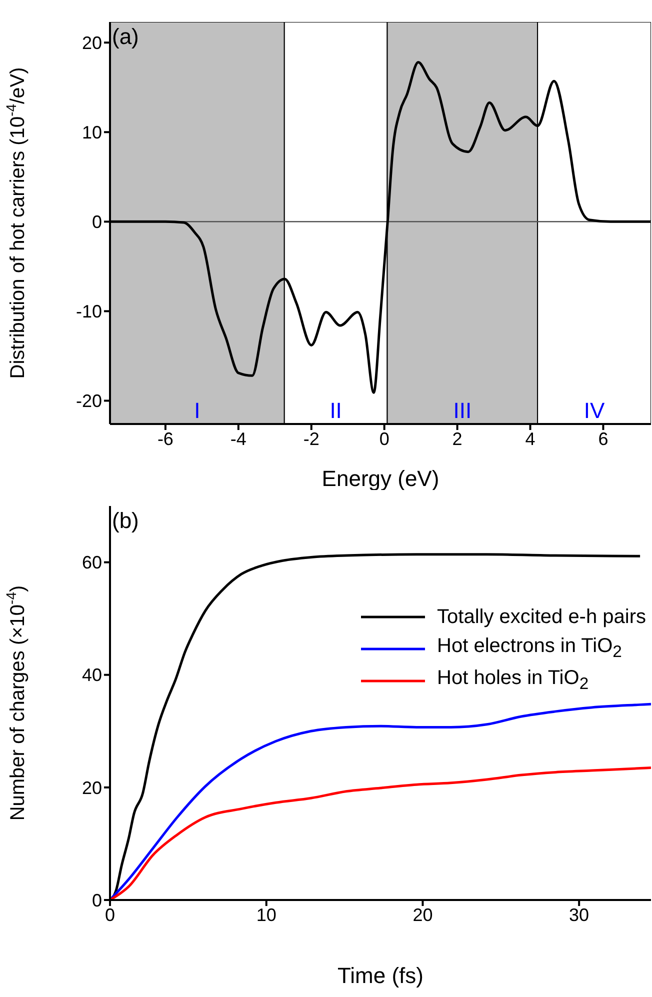  I want to click on band-label: III, so click(462, 410).